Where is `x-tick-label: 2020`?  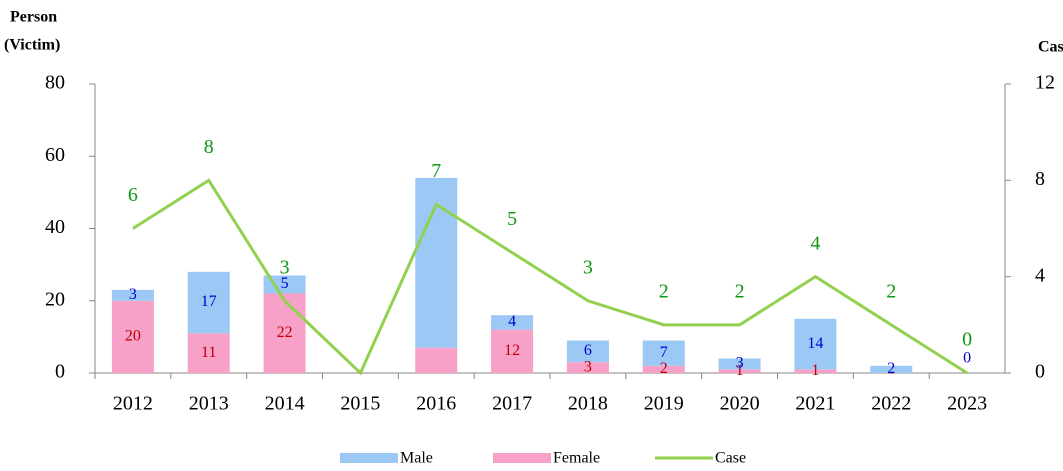
x-tick-label: 2020 is located at coordinates (740, 404).